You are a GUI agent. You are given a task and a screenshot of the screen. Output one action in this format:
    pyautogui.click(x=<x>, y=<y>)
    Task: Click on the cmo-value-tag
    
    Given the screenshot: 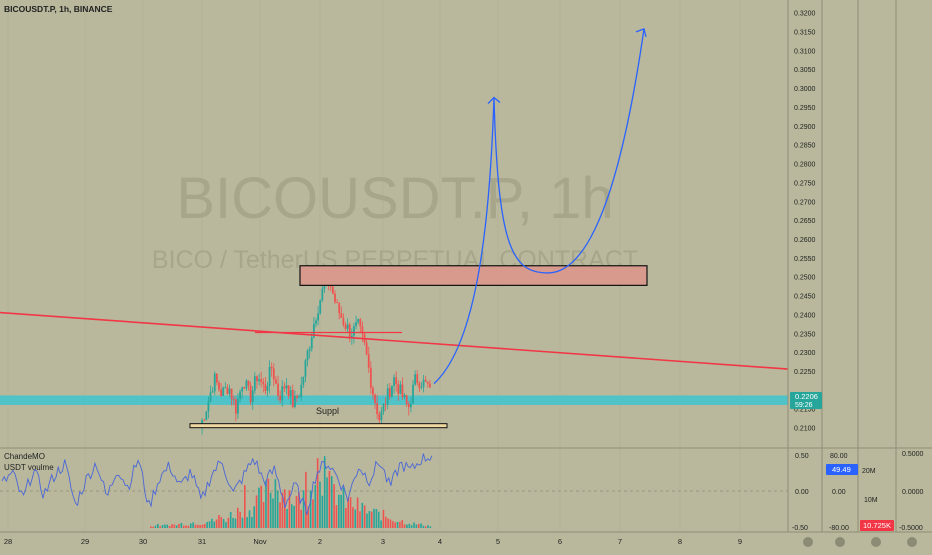 What is the action you would take?
    pyautogui.click(x=842, y=469)
    